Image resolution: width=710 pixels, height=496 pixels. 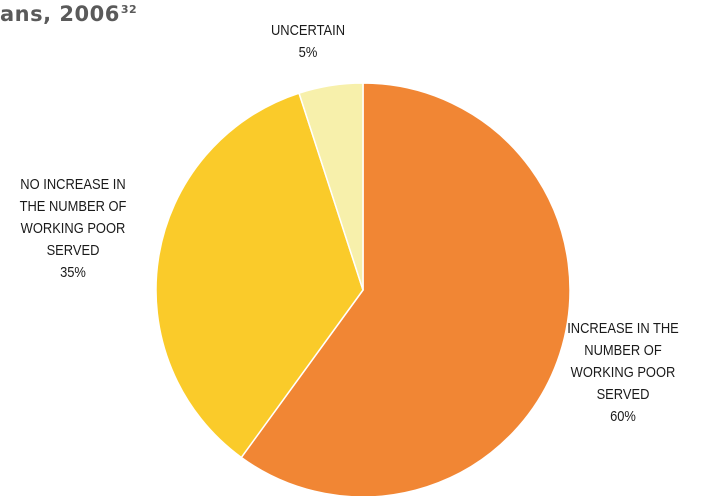 What do you see at coordinates (73, 184) in the screenshot?
I see `slice-label-line: NO INCREASE IN` at bounding box center [73, 184].